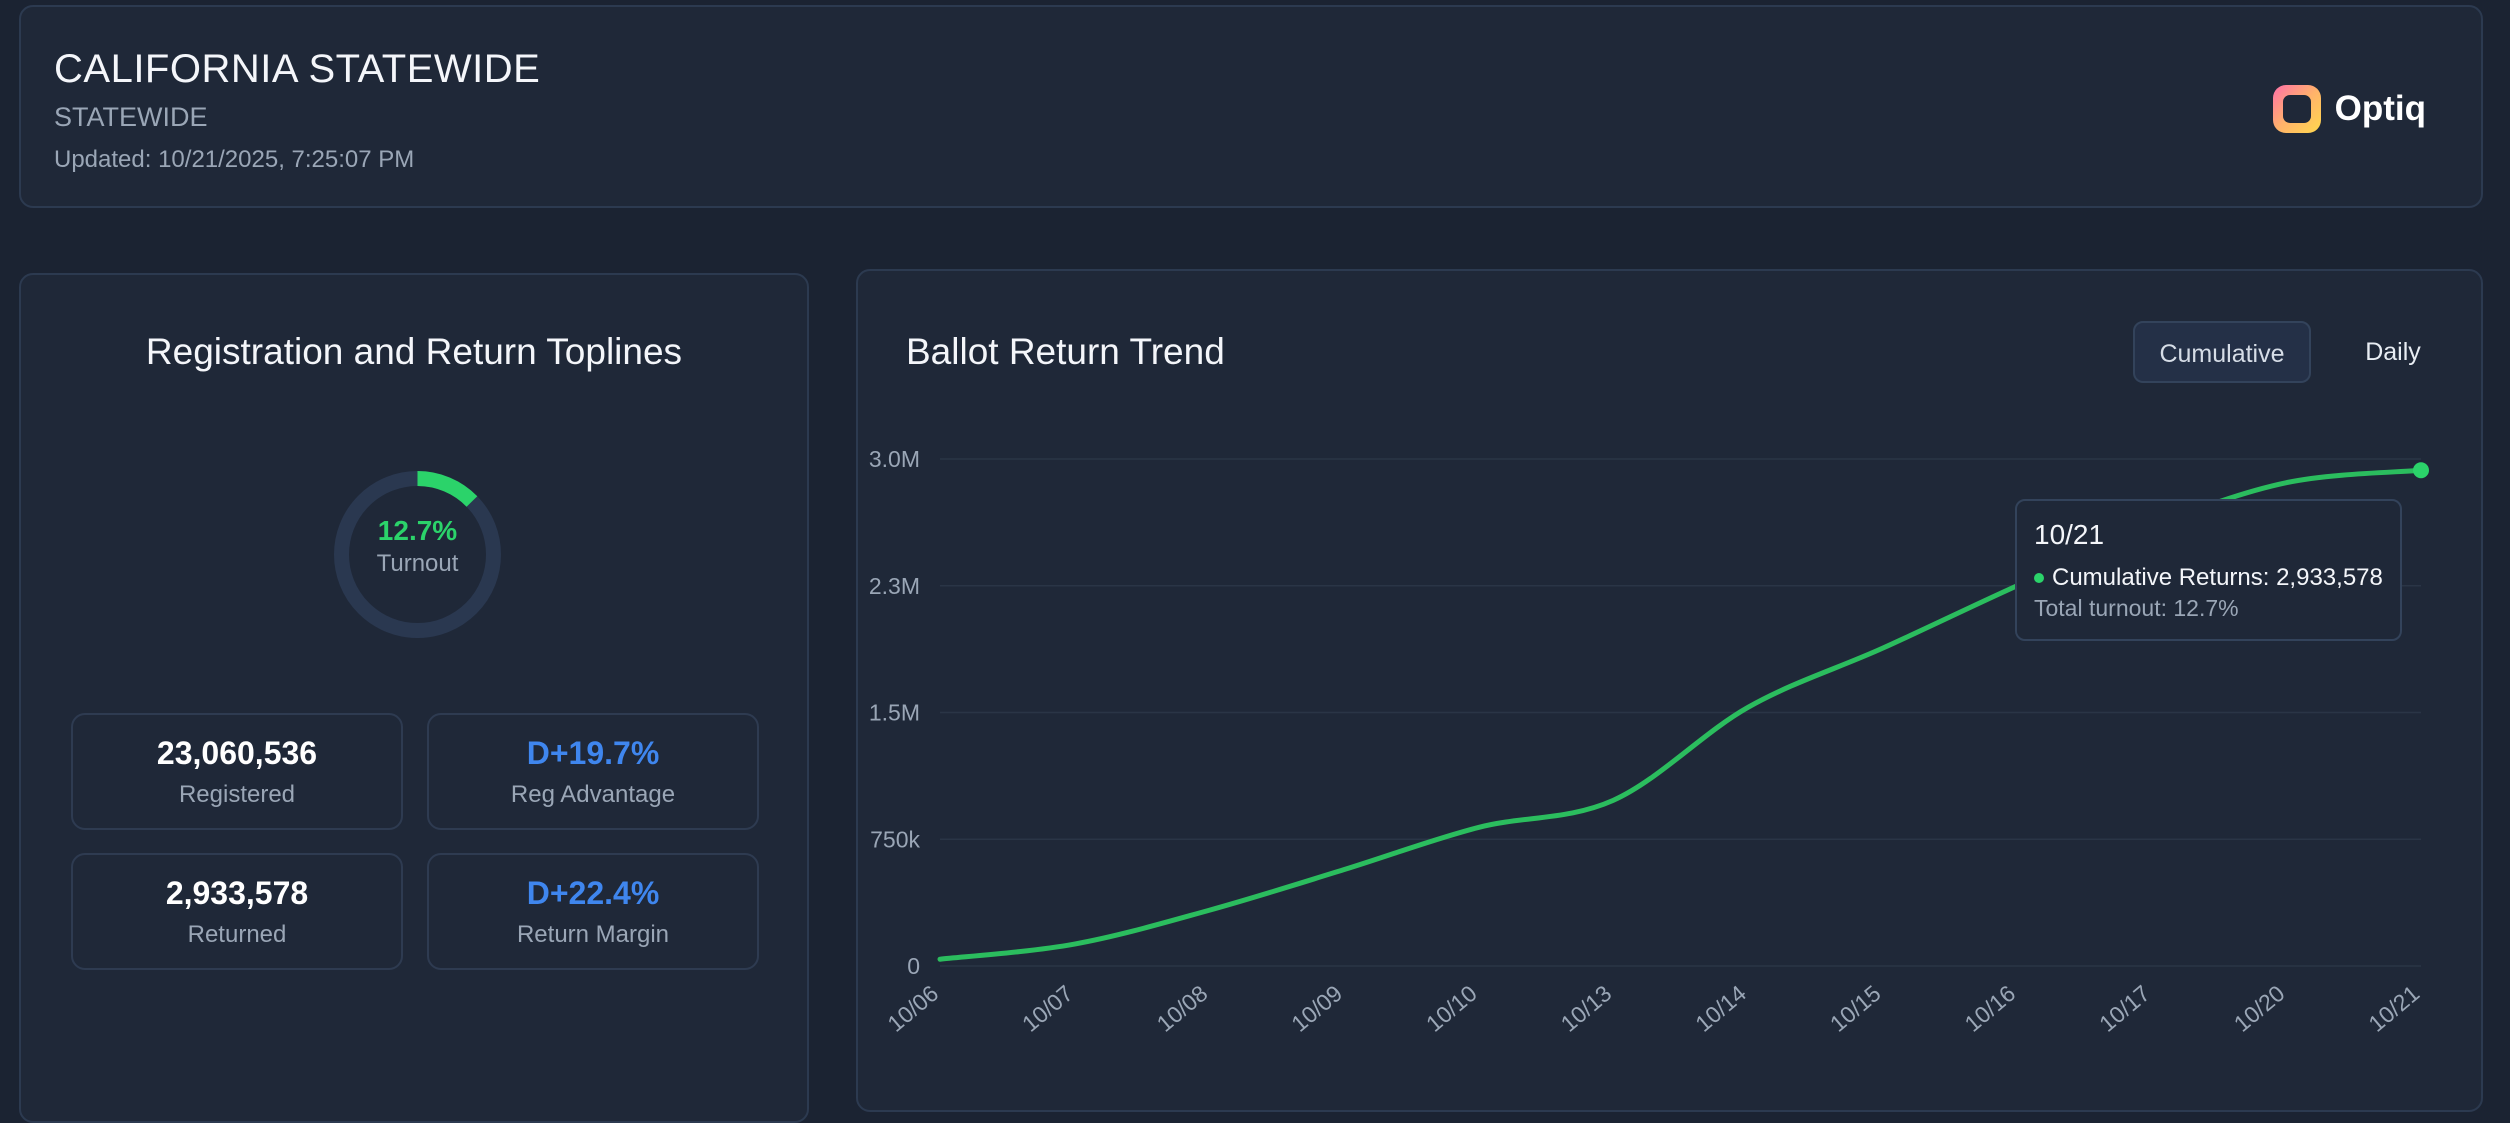 The width and height of the screenshot is (2510, 1123). Describe the element at coordinates (593, 934) in the screenshot. I see `stat-label: Return Margin` at that location.